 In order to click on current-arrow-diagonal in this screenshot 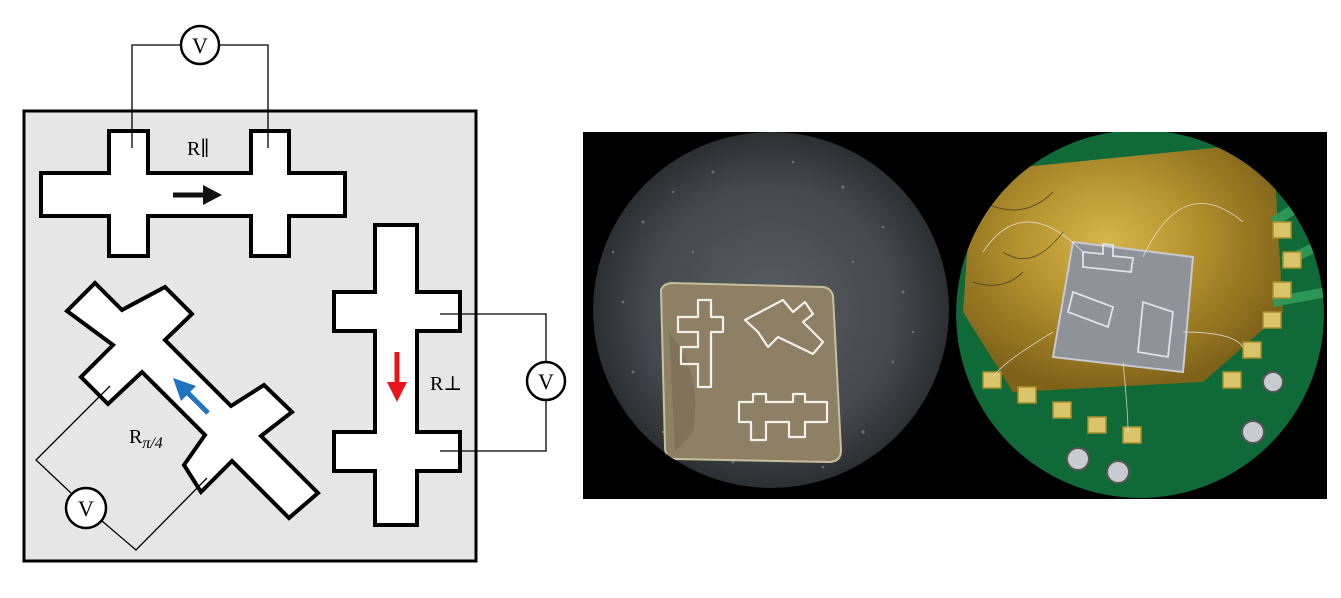, I will do `click(191, 396)`.